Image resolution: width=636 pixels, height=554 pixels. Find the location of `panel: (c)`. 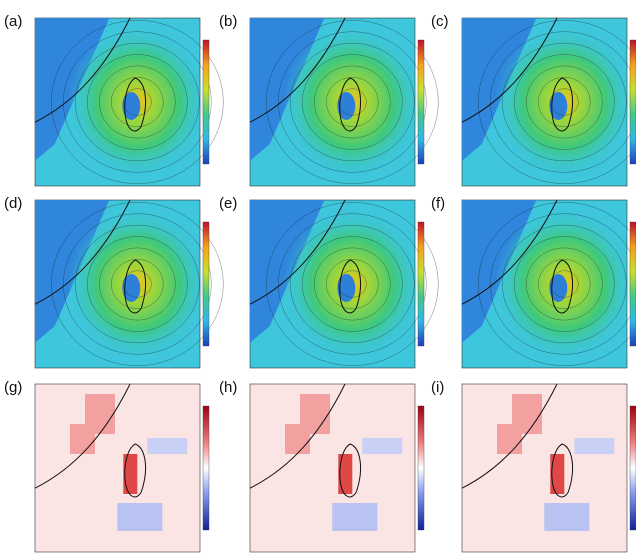

panel: (c) is located at coordinates (533, 100).